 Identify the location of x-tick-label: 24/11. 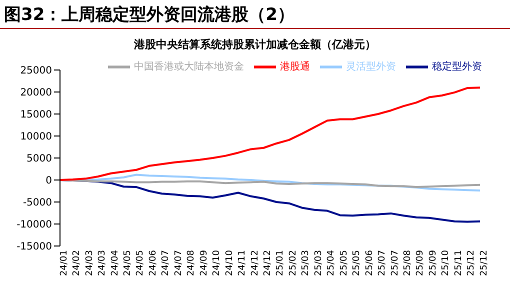
(243, 263).